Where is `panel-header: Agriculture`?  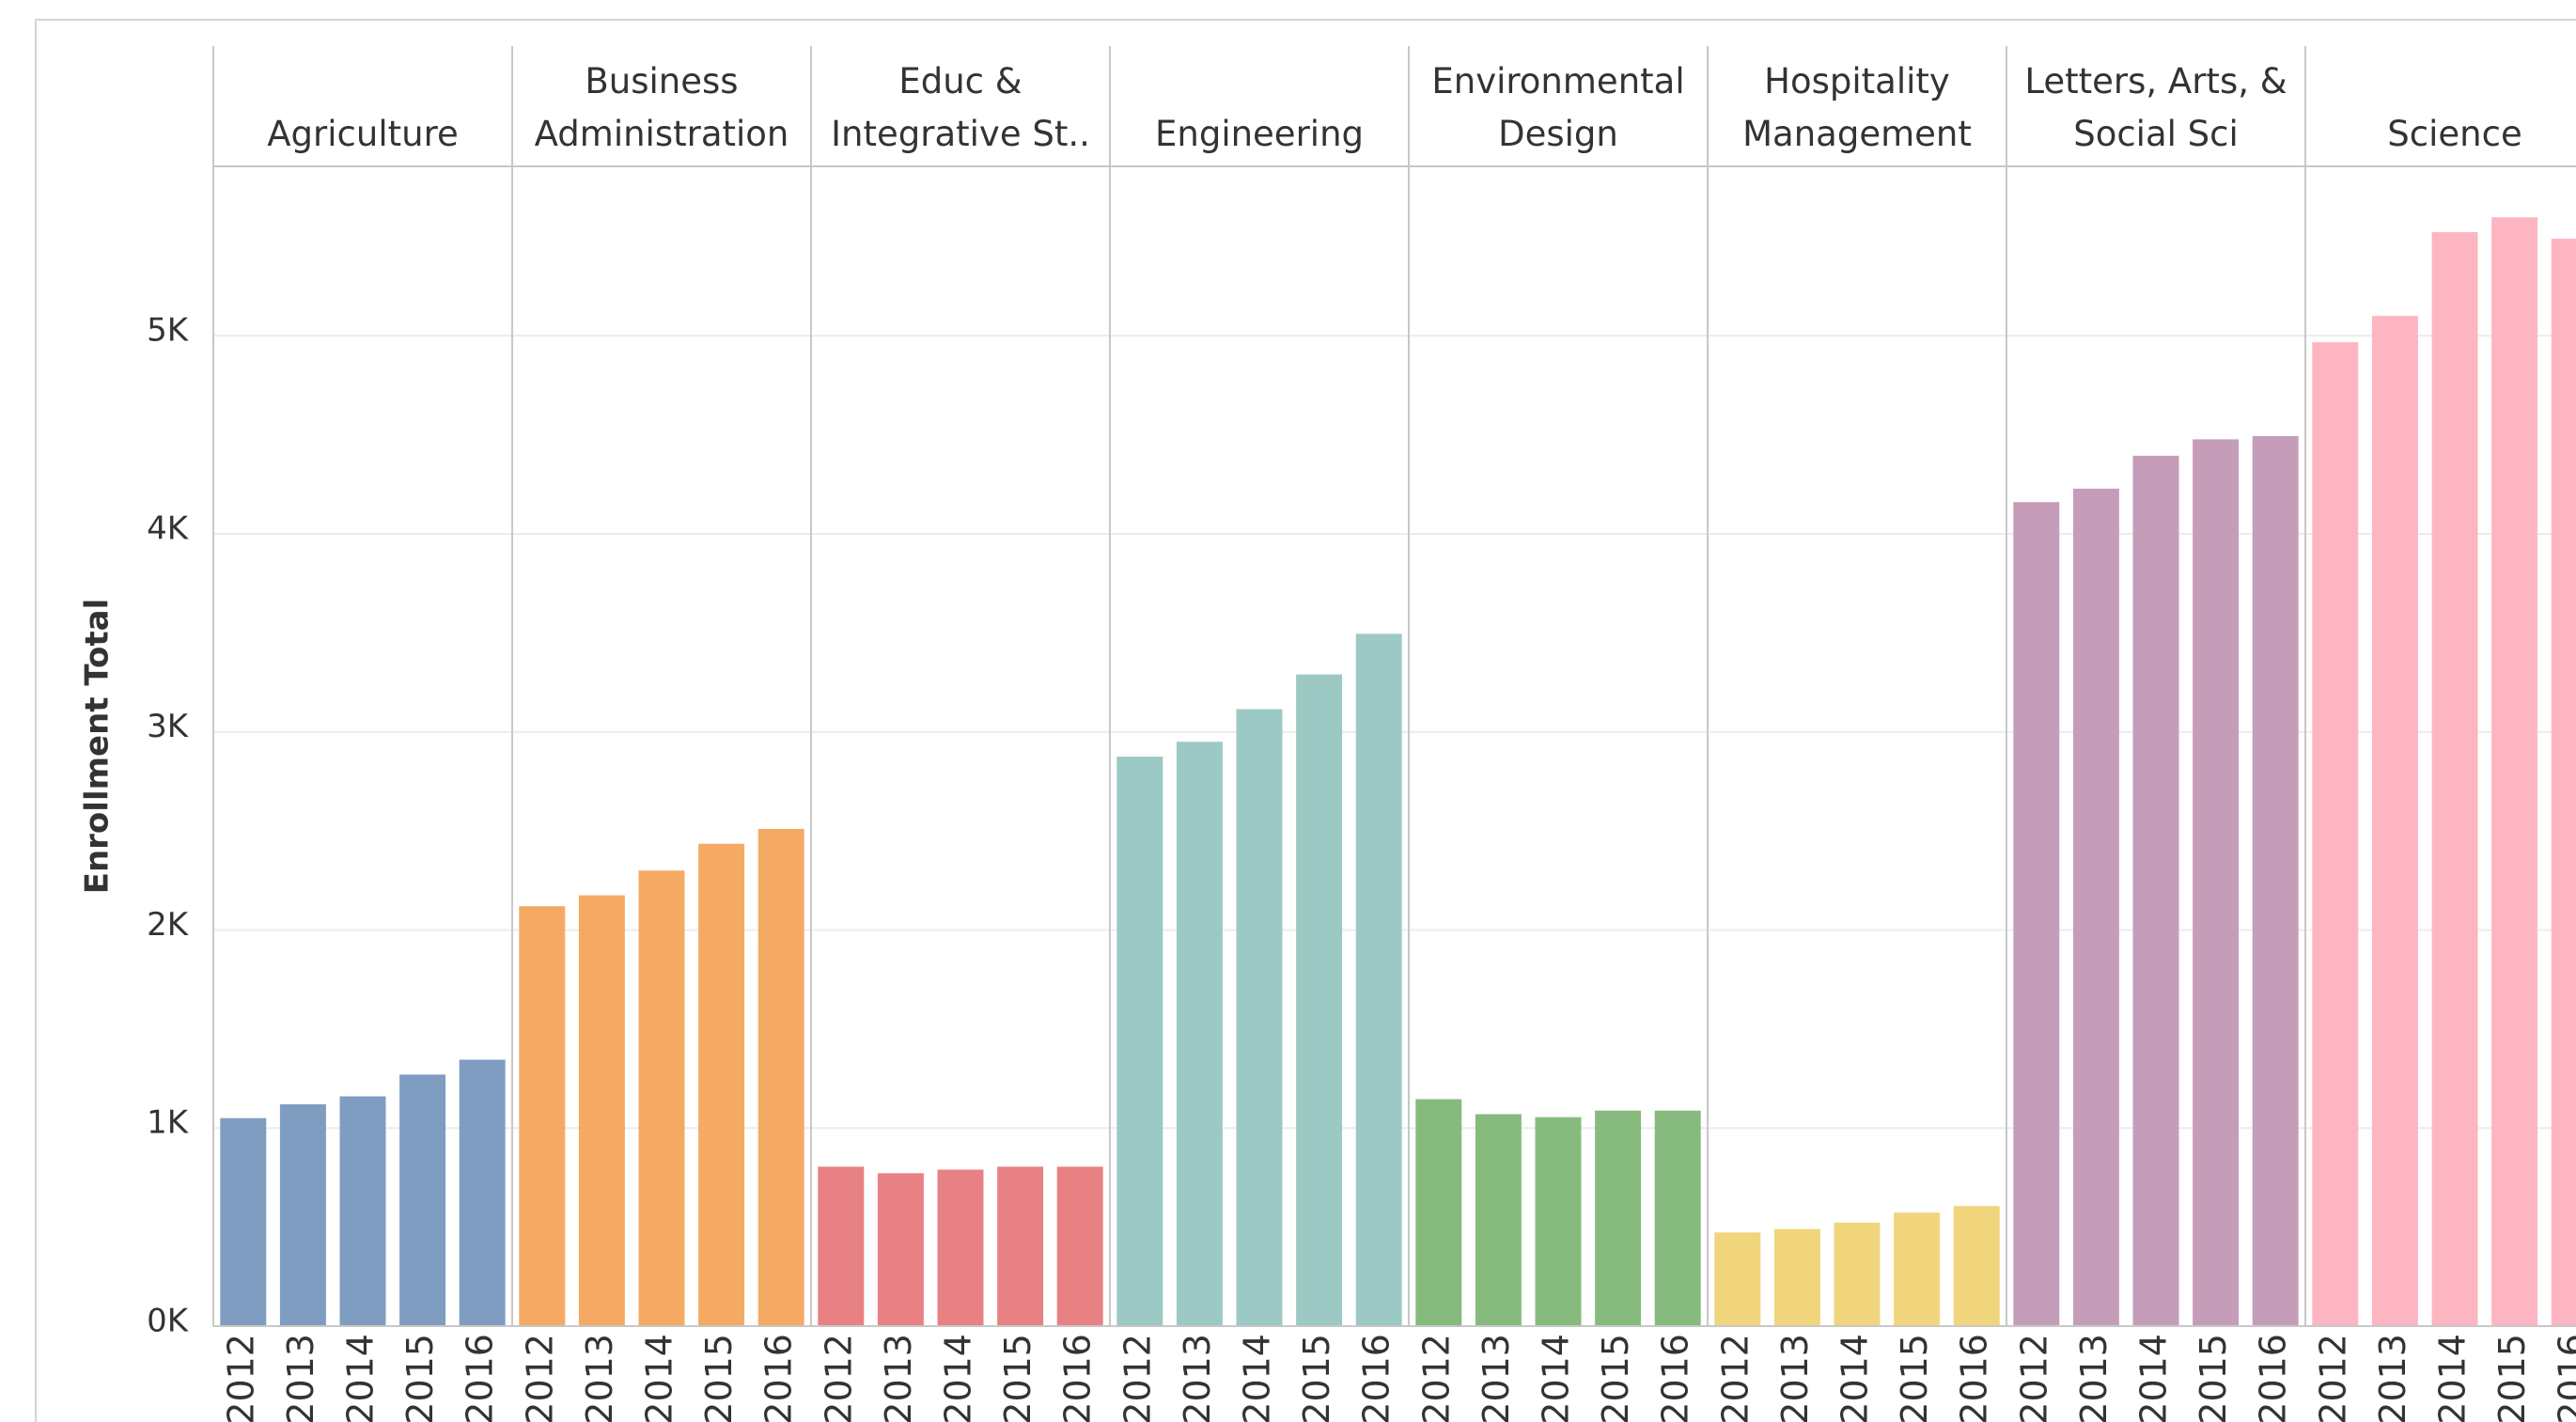 panel-header: Agriculture is located at coordinates (363, 134).